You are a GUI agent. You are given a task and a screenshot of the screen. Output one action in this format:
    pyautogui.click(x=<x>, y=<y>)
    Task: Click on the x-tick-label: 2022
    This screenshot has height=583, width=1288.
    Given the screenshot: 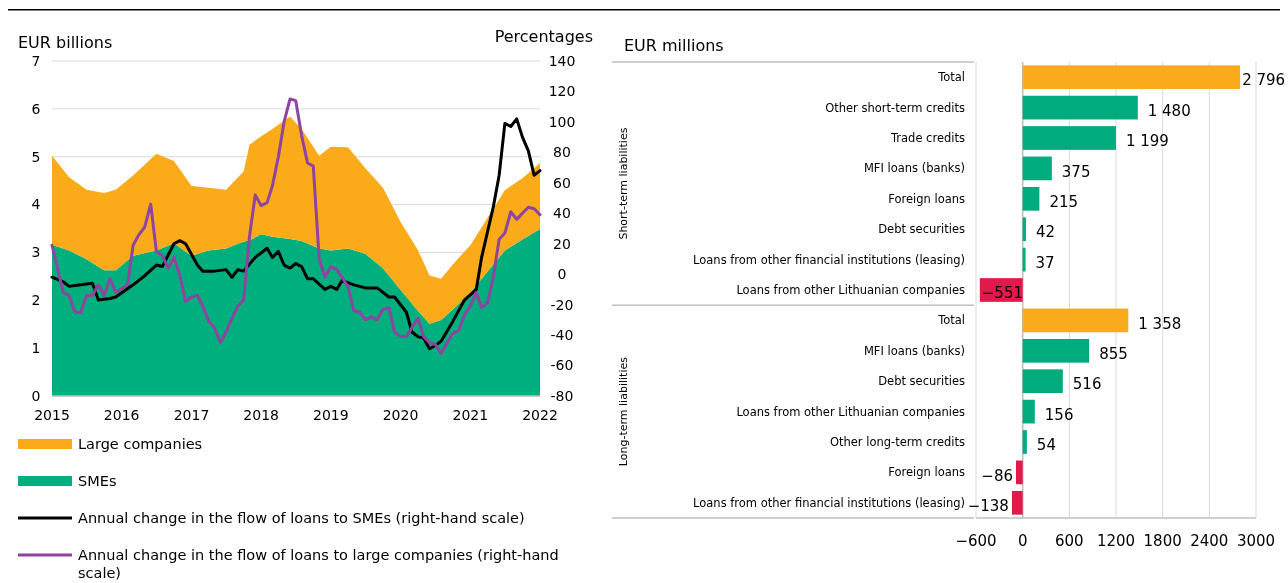 What is the action you would take?
    pyautogui.click(x=540, y=415)
    